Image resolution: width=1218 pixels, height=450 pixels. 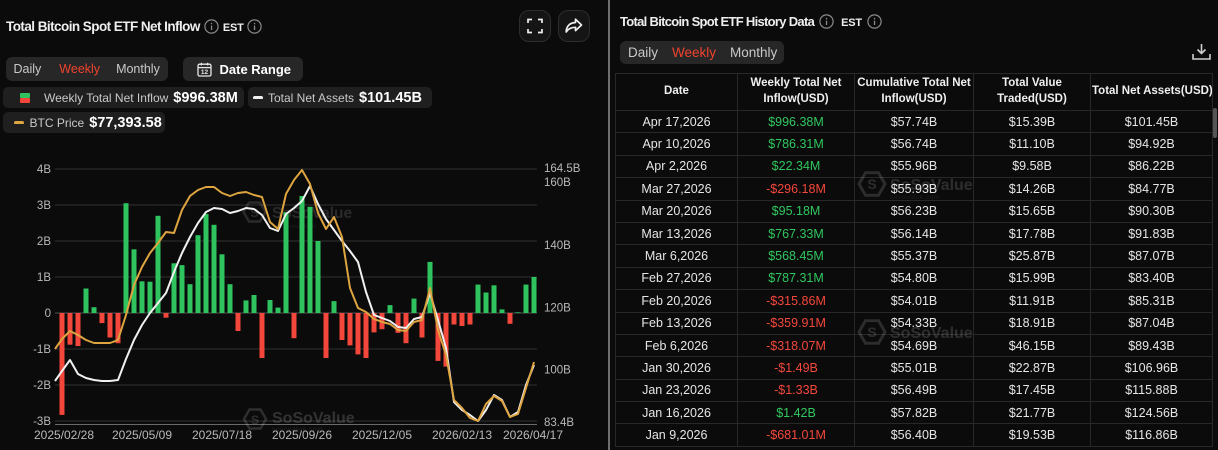 I want to click on svg-text: 100B, so click(x=557, y=371).